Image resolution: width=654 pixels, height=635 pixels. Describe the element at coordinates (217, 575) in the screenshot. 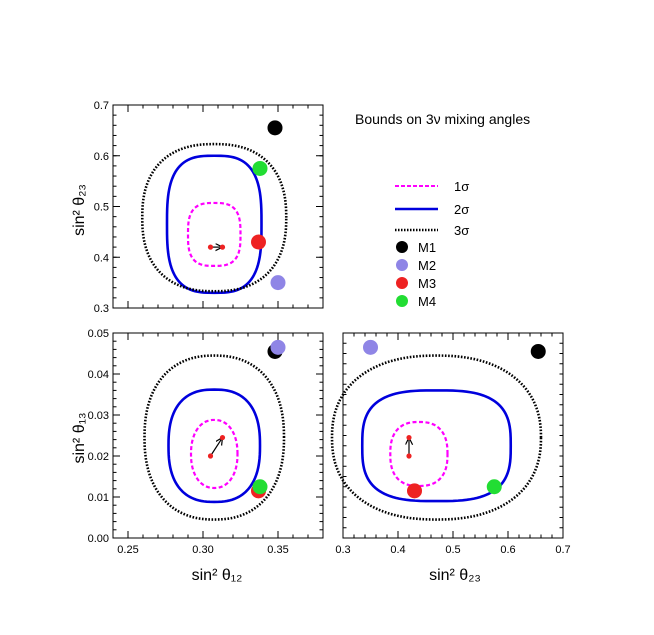

I see `panel2-xlabel: sin² θ₁₂` at that location.